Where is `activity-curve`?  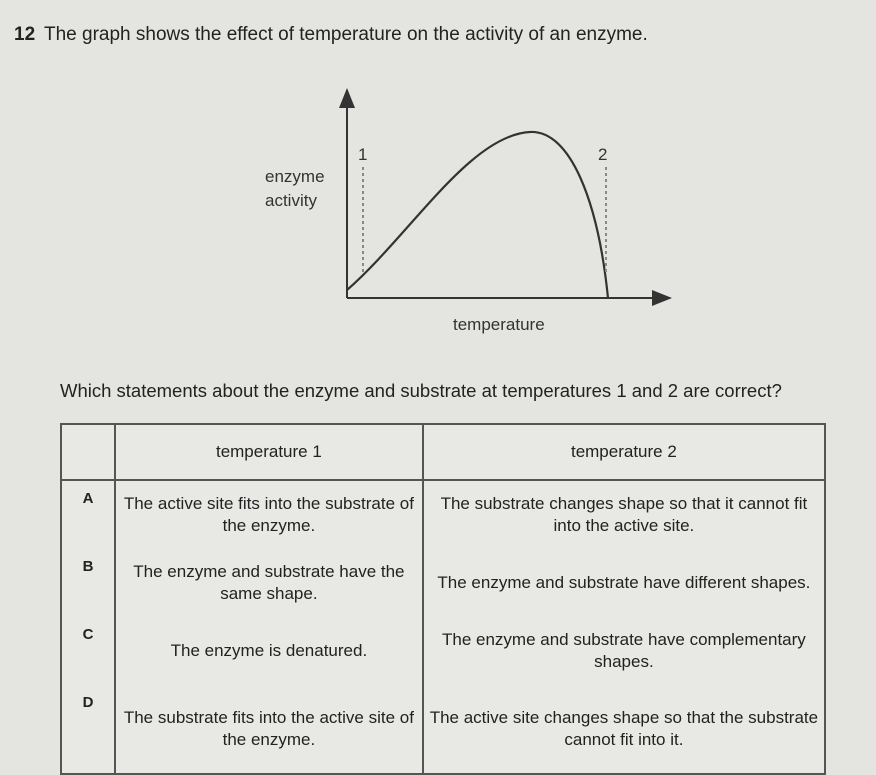 activity-curve is located at coordinates (478, 214).